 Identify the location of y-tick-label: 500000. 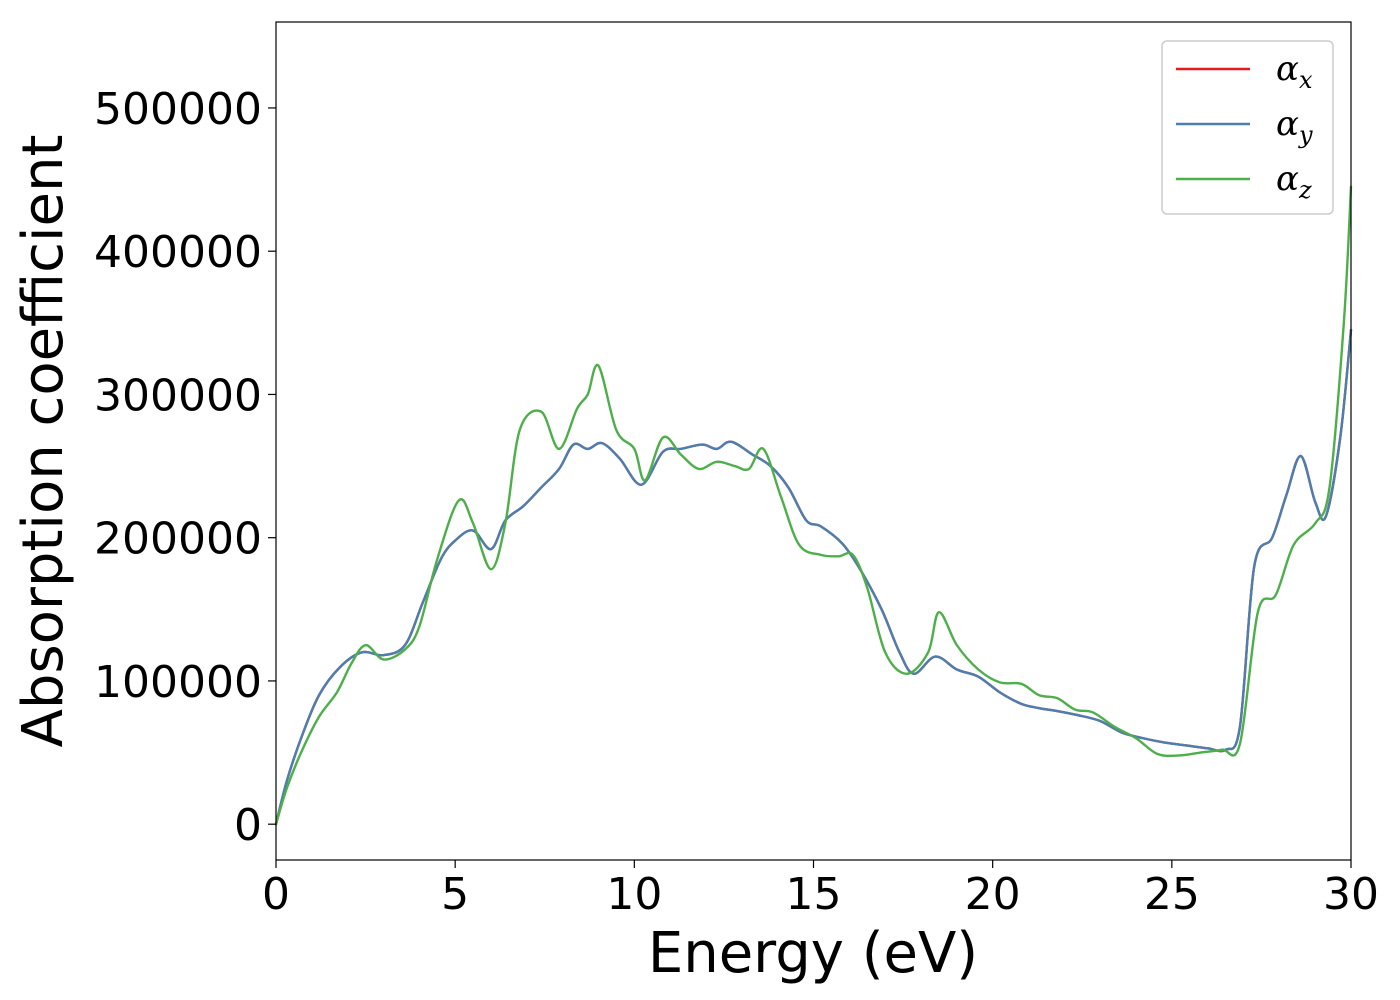
(178, 109).